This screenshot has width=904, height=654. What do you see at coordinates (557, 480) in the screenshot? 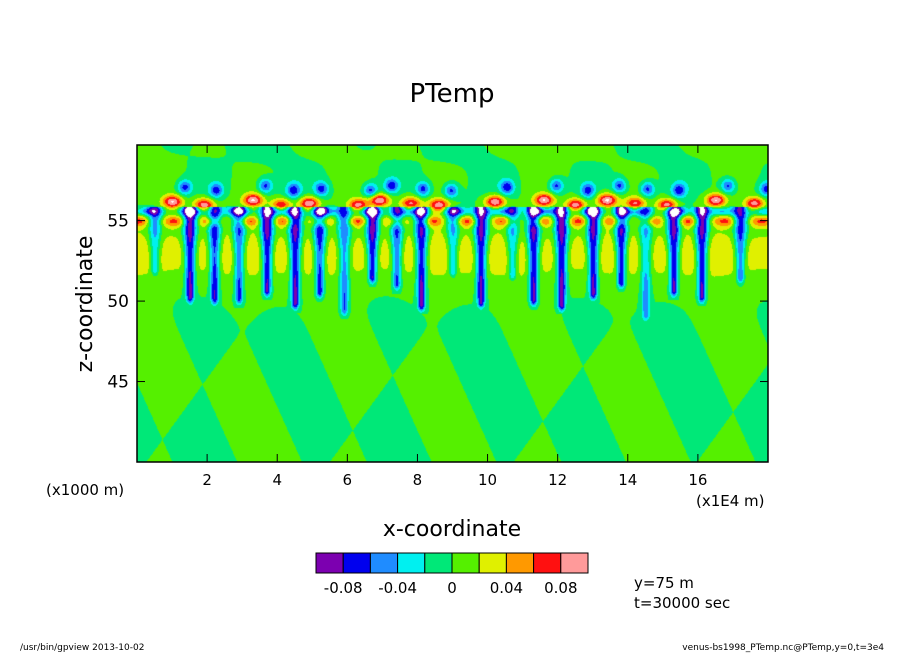
I see `x-tick-label: 12` at bounding box center [557, 480].